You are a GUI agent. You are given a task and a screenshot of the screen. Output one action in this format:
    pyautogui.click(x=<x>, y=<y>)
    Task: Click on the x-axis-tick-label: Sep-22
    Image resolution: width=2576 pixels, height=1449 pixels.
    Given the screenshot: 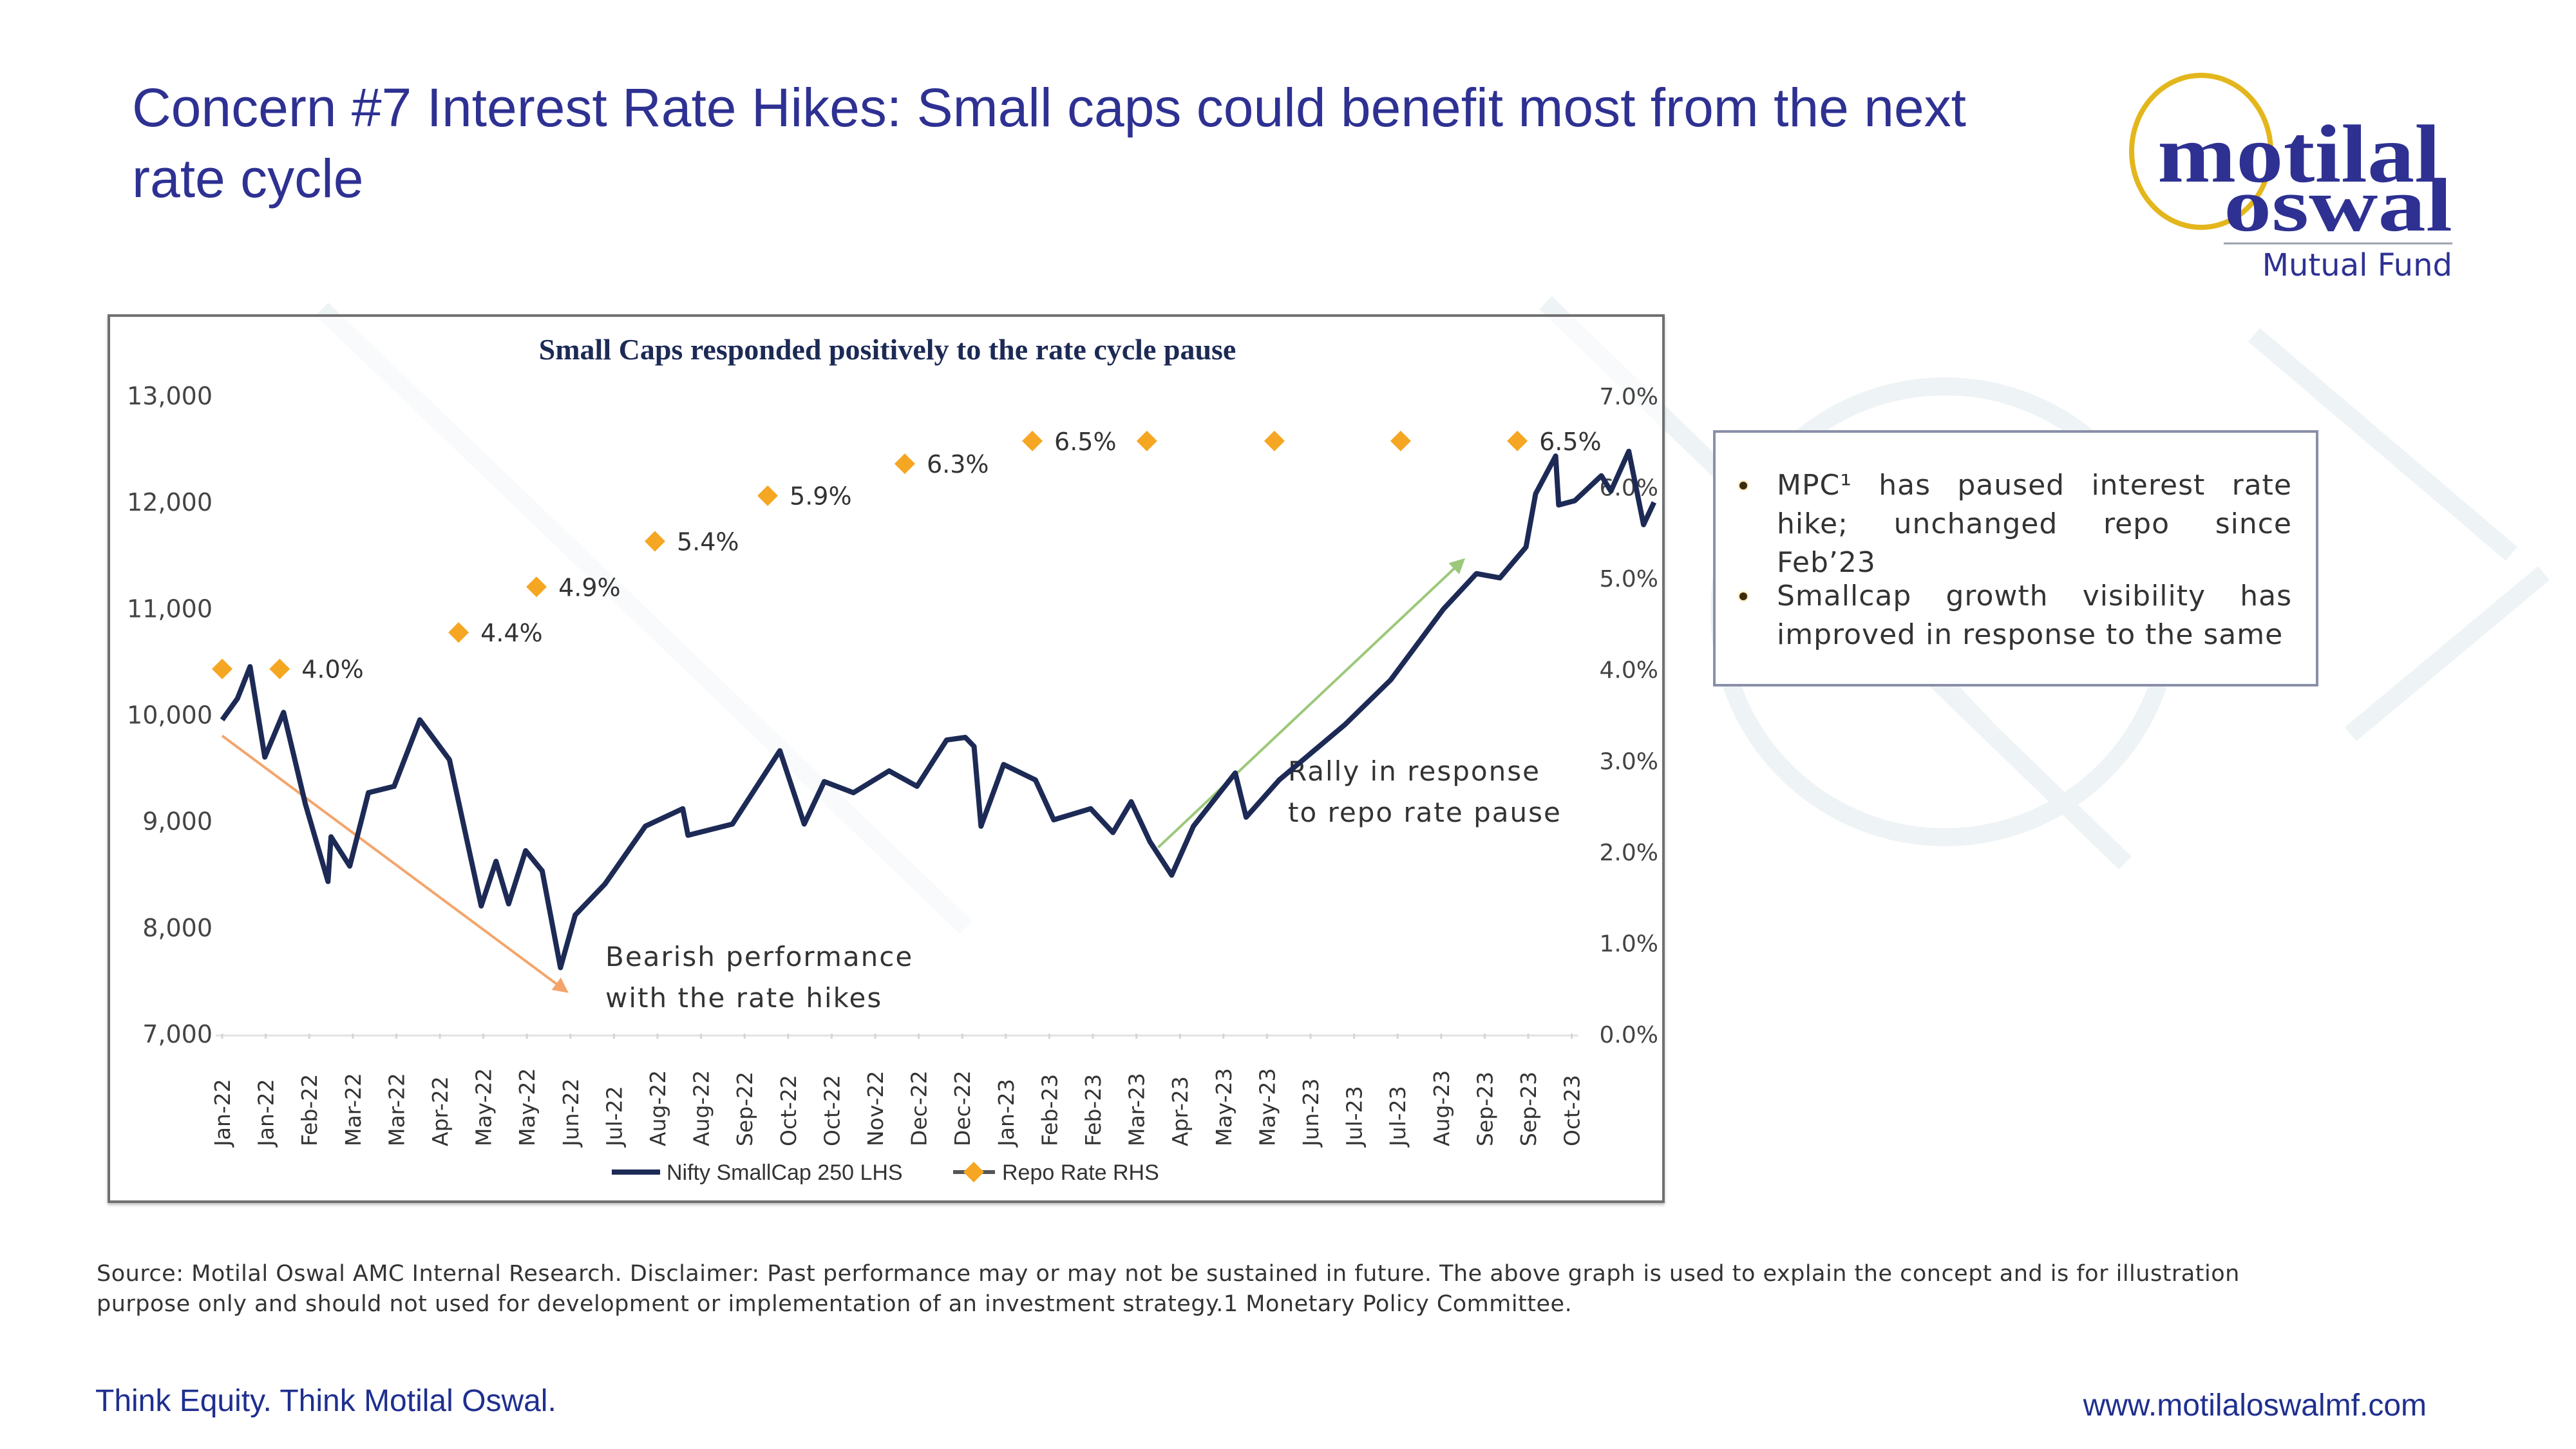 What is the action you would take?
    pyautogui.click(x=745, y=1109)
    